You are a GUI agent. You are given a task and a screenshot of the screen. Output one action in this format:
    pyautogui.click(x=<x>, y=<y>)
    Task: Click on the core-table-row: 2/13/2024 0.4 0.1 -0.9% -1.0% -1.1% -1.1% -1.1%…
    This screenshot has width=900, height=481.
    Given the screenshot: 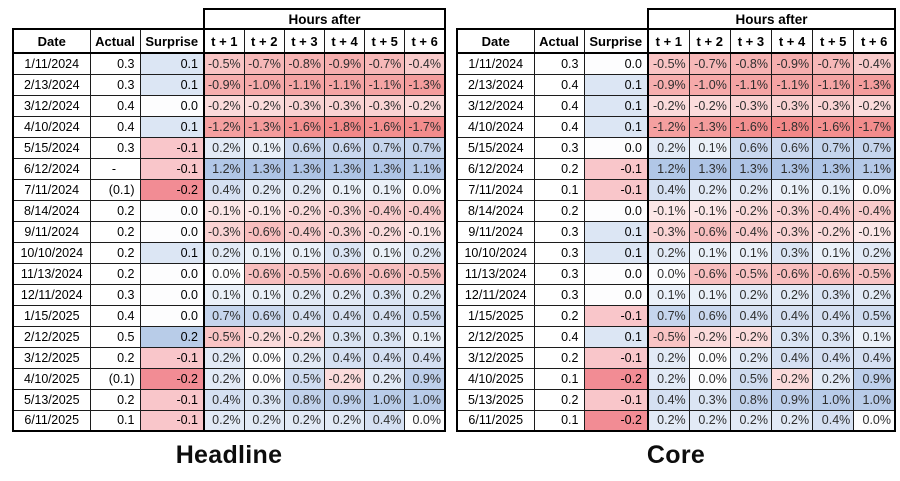 What is the action you would take?
    pyautogui.click(x=676, y=84)
    